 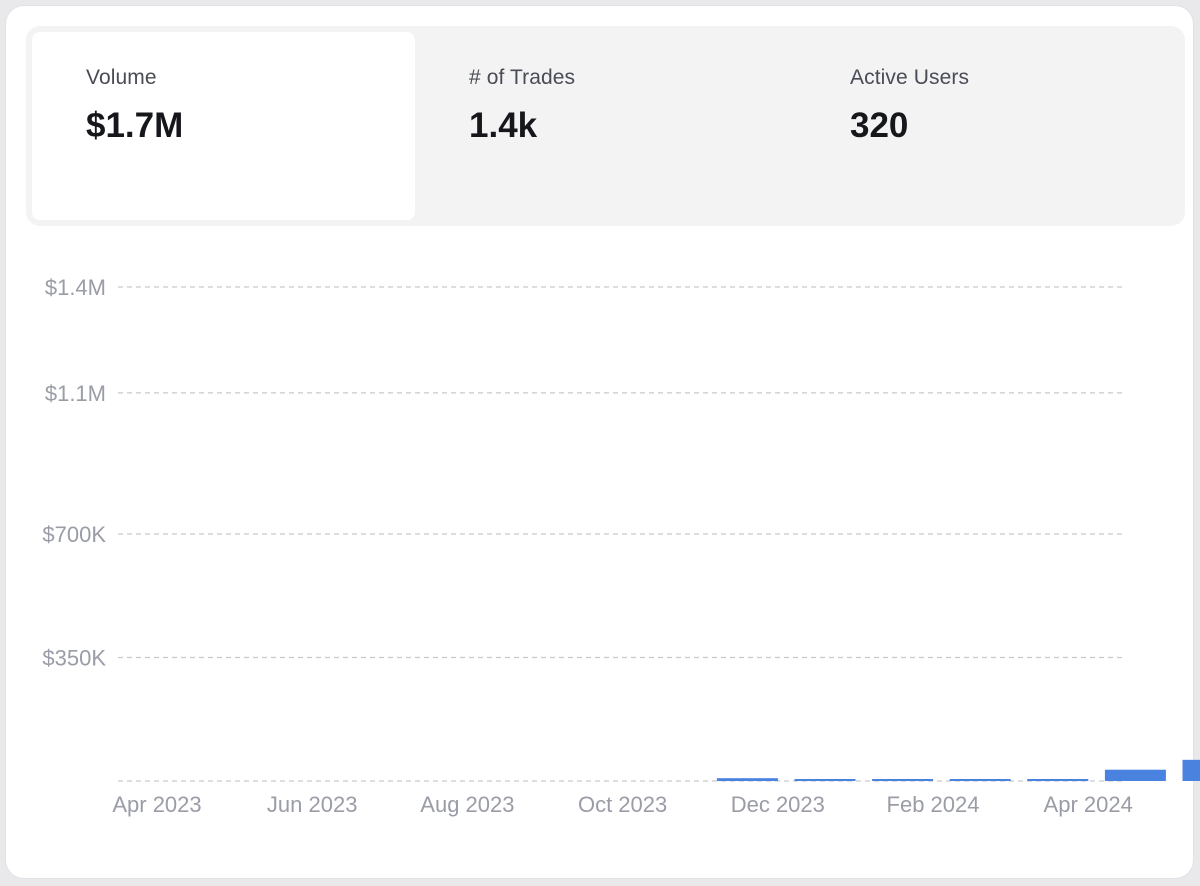 What do you see at coordinates (522, 77) in the screenshot?
I see `stat-label-trades: # of Trades` at bounding box center [522, 77].